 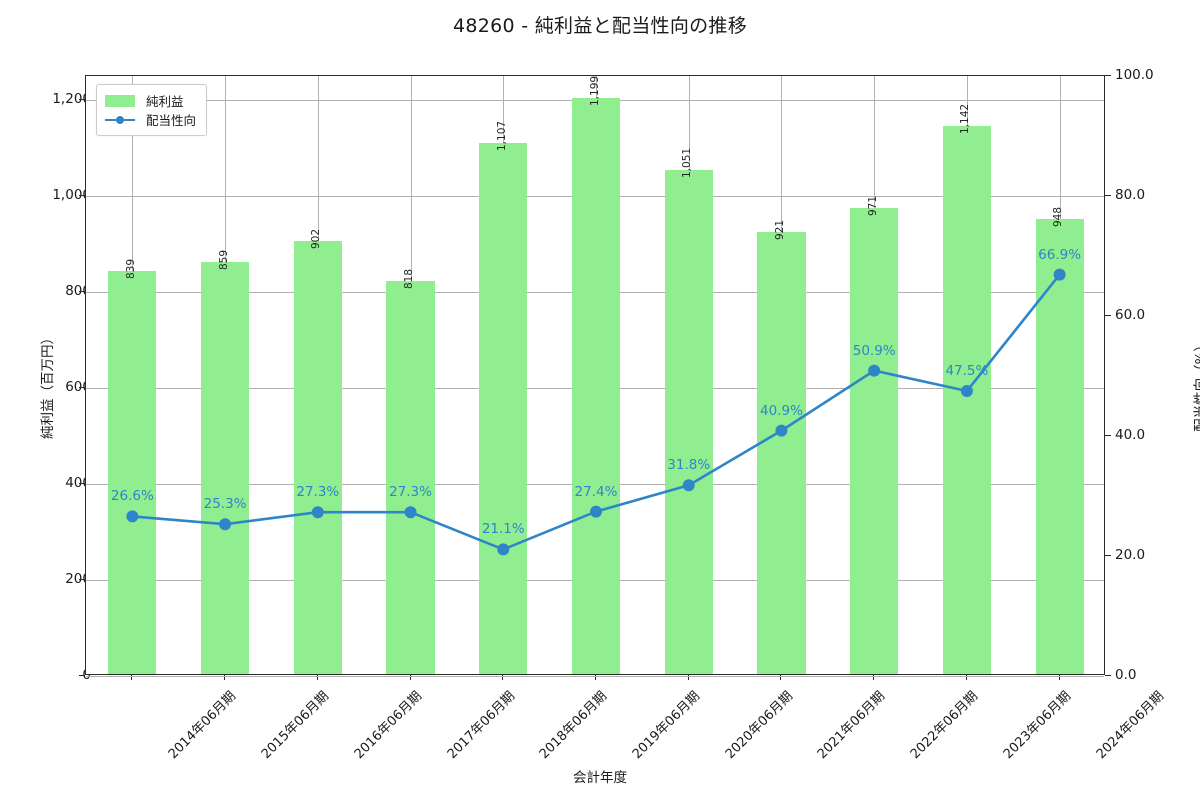 I want to click on data-point-label: 66.9%, so click(x=1060, y=254).